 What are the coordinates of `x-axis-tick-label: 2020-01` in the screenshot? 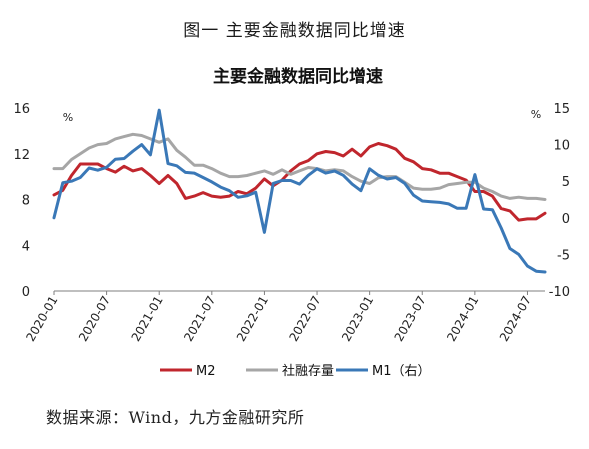 It's located at (41, 319).